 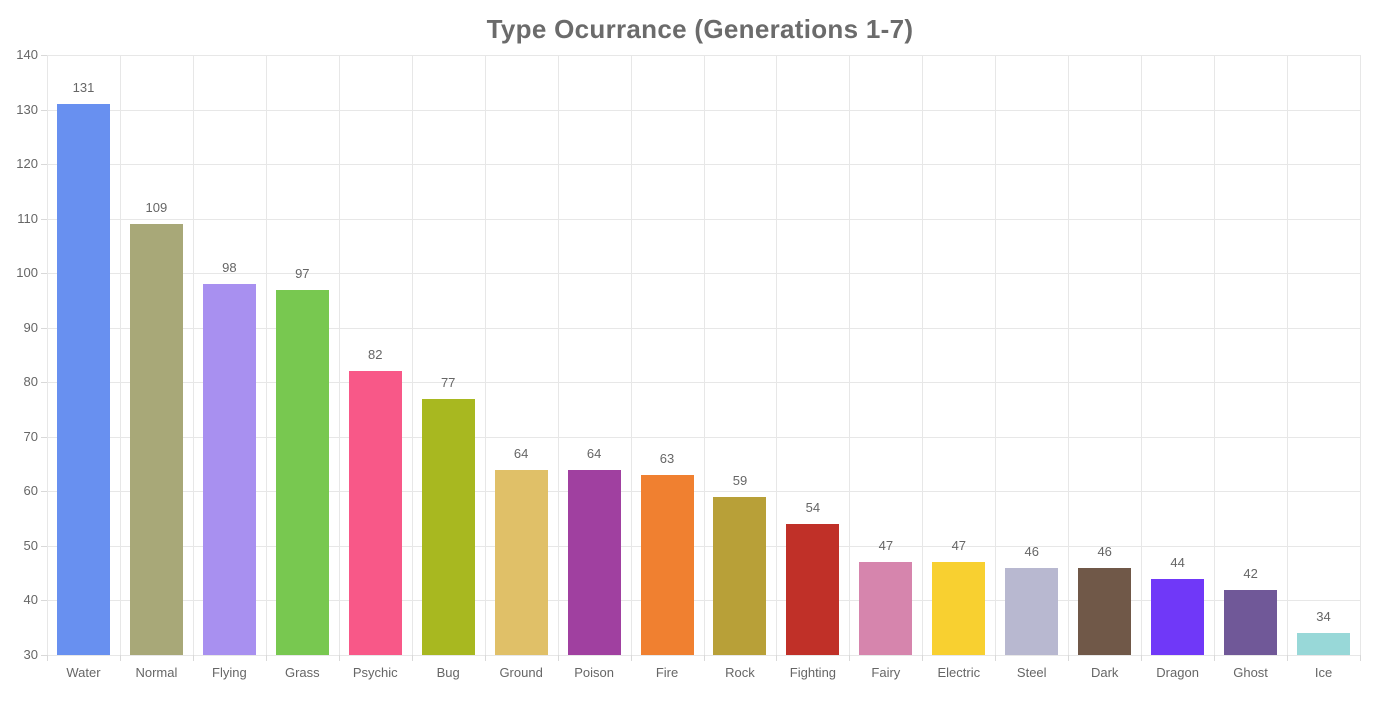 What do you see at coordinates (302, 672) in the screenshot?
I see `x-axis-tick-label: Grass` at bounding box center [302, 672].